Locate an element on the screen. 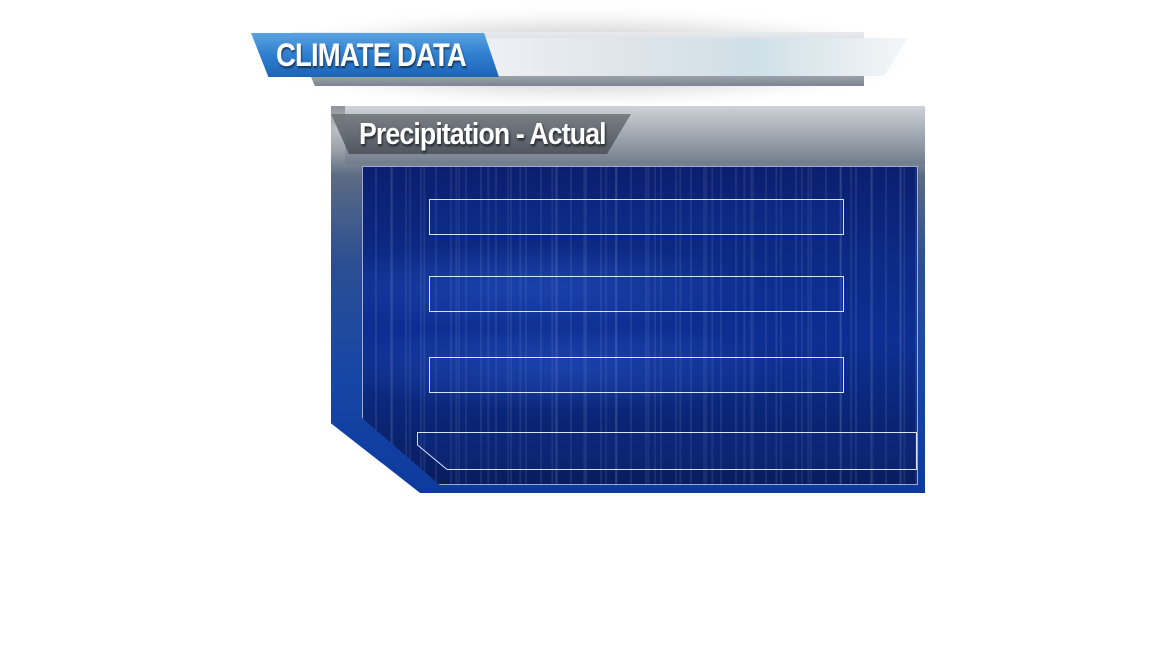 This screenshot has width=1155, height=650. banner-title: CLIMATE DATA is located at coordinates (371, 55).